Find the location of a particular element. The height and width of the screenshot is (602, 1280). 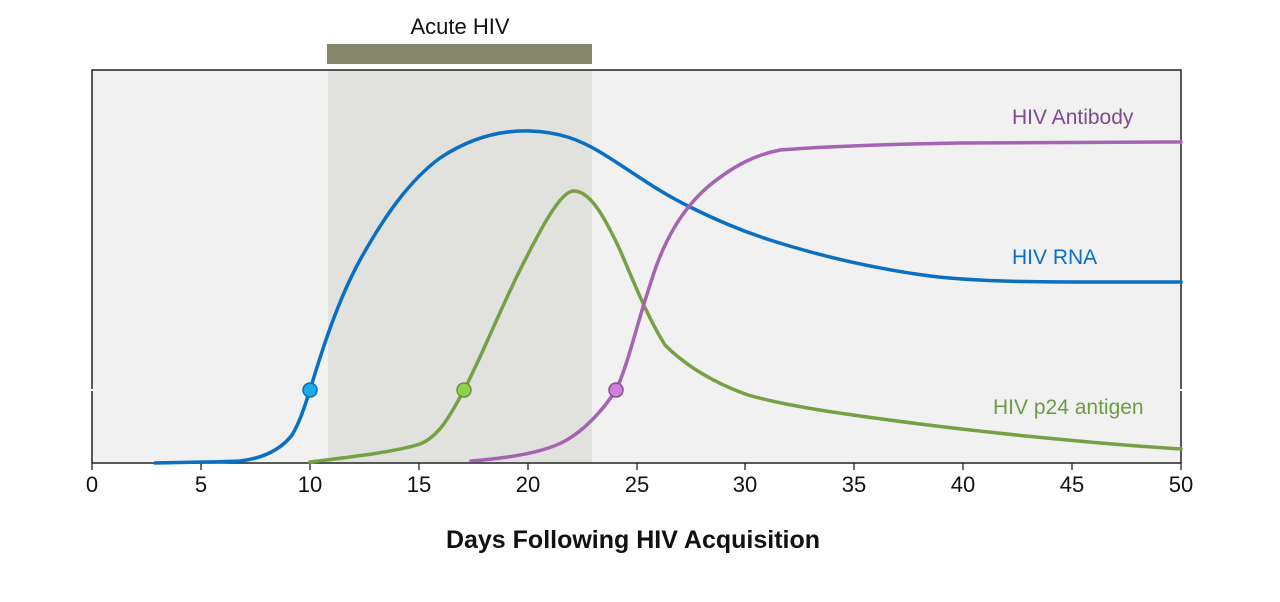

x-tick-label: 25 is located at coordinates (637, 484).